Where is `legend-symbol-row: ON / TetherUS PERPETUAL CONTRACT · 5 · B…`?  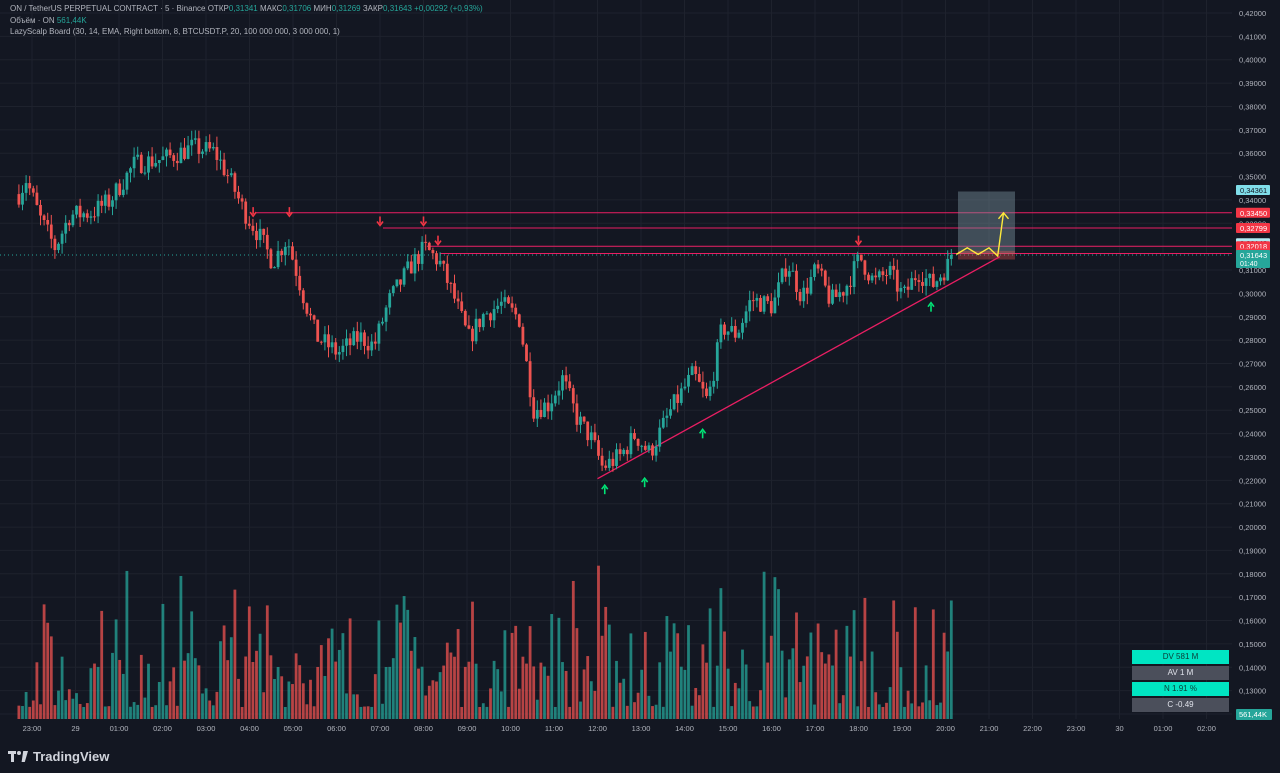 legend-symbol-row: ON / TetherUS PERPETUAL CONTRACT · 5 · B… is located at coordinates (246, 9).